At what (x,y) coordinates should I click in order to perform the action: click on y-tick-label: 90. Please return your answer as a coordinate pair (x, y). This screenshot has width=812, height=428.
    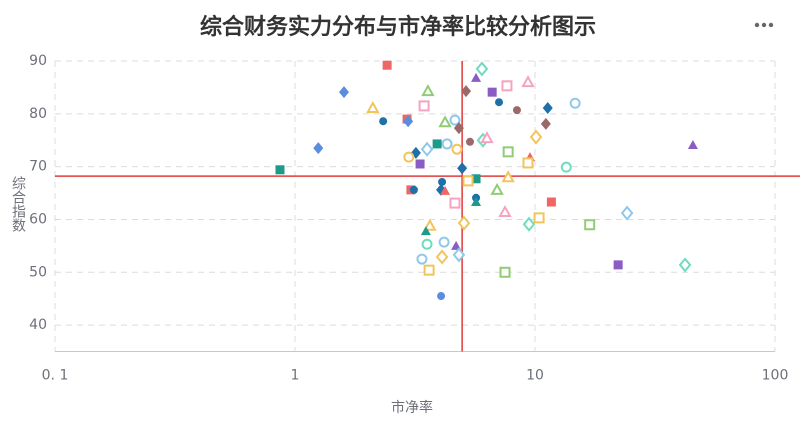
    Looking at the image, I should click on (38, 61).